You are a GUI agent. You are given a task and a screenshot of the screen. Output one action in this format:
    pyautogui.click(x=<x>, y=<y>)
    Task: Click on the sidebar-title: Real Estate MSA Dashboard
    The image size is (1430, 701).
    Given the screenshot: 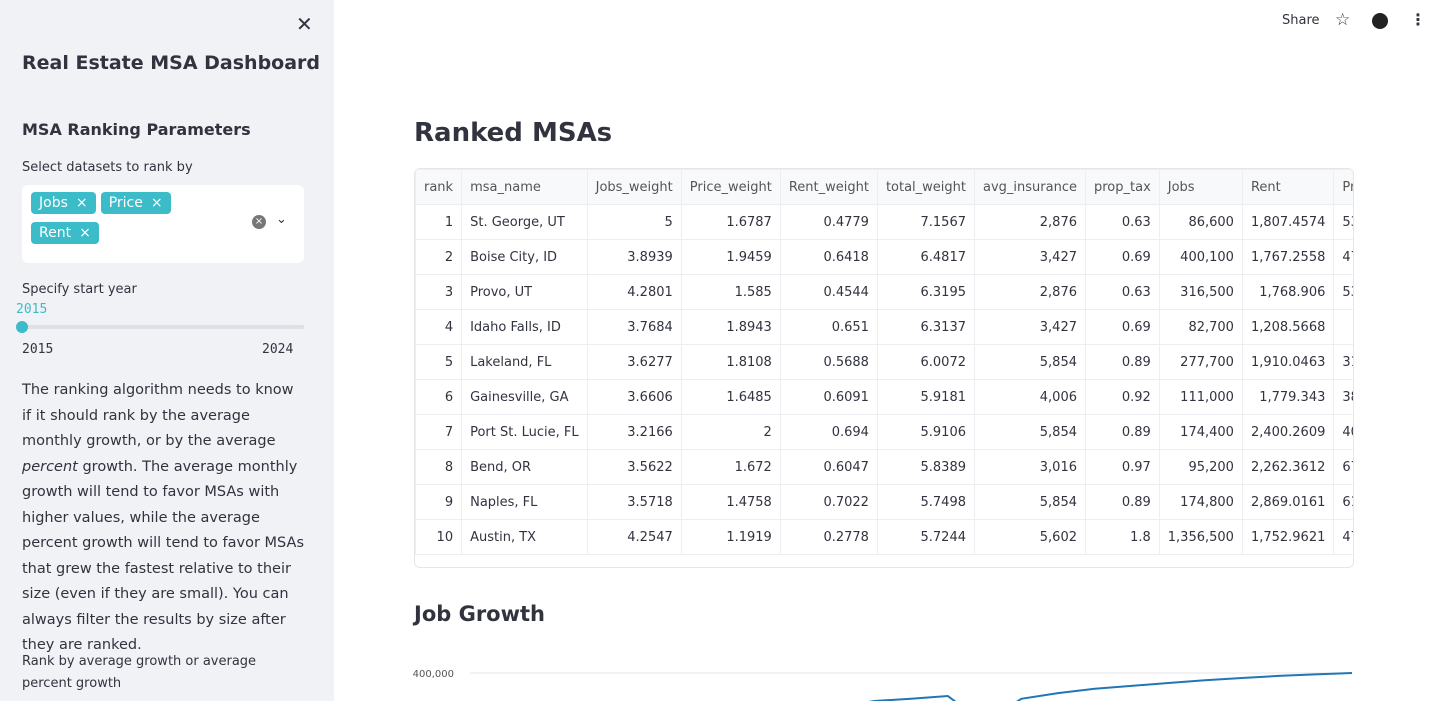 What is the action you would take?
    pyautogui.click(x=171, y=63)
    